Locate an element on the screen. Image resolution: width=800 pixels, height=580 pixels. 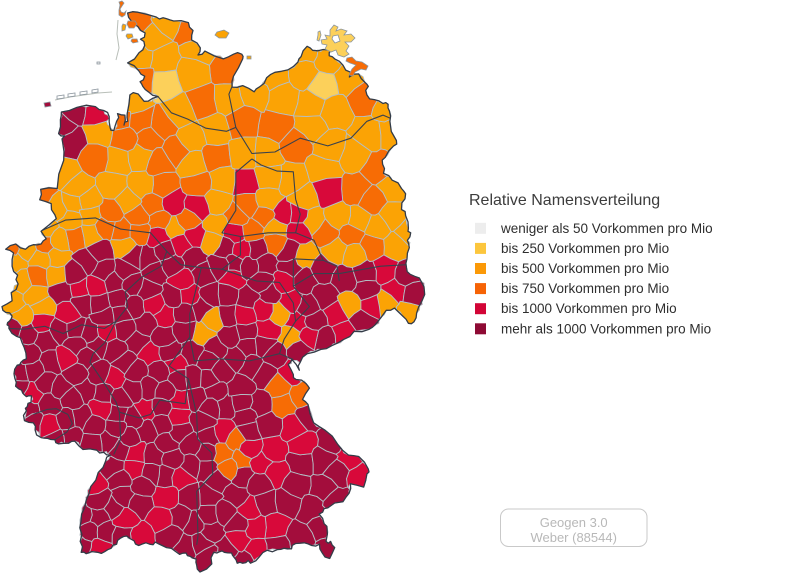
svg-text: Relative Namensverteilung is located at coordinates (564, 200).